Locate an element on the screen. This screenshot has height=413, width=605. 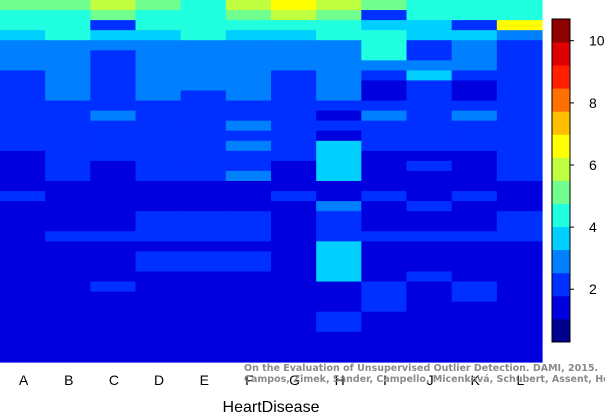
x-axis-title: HeartDisease is located at coordinates (271, 406).